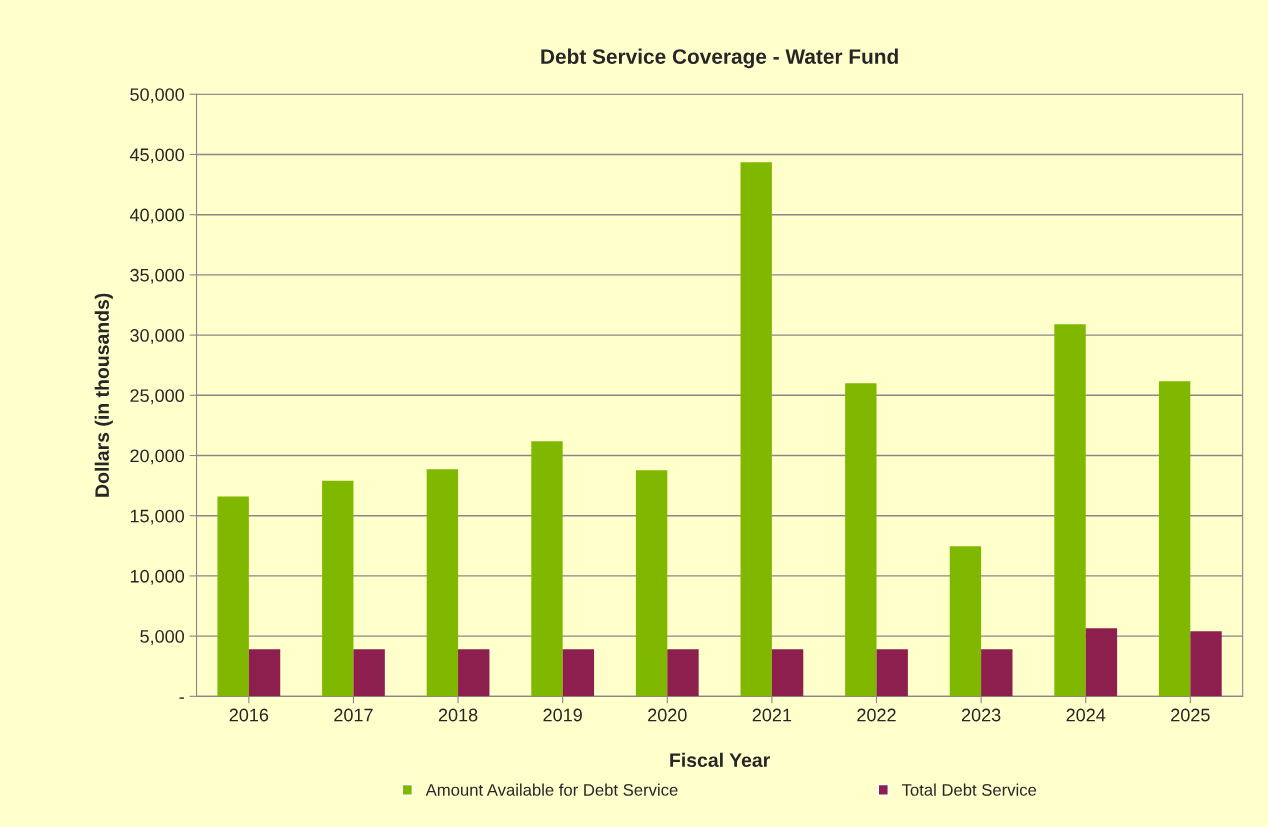 This screenshot has width=1268, height=827. I want to click on x-tick-label: 2023, so click(981, 715).